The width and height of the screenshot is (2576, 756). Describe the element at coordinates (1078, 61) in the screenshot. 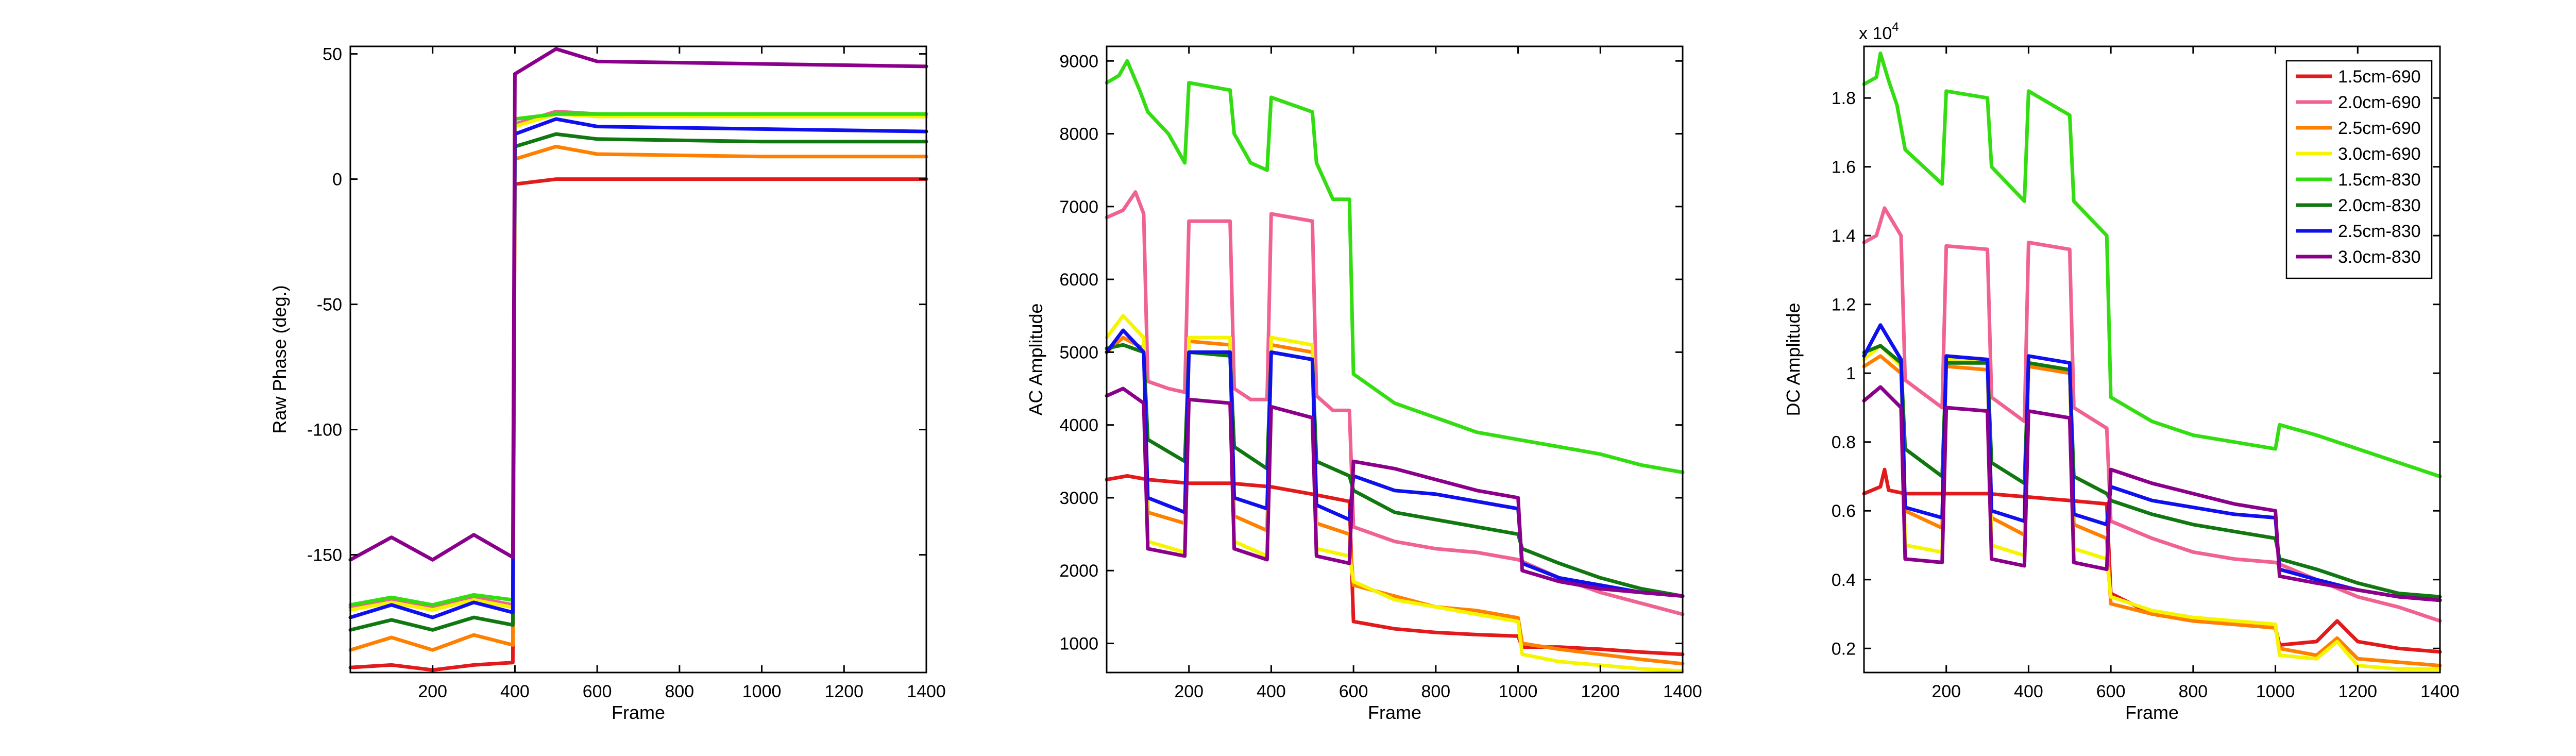

I see `y-tick-label: 9000` at that location.